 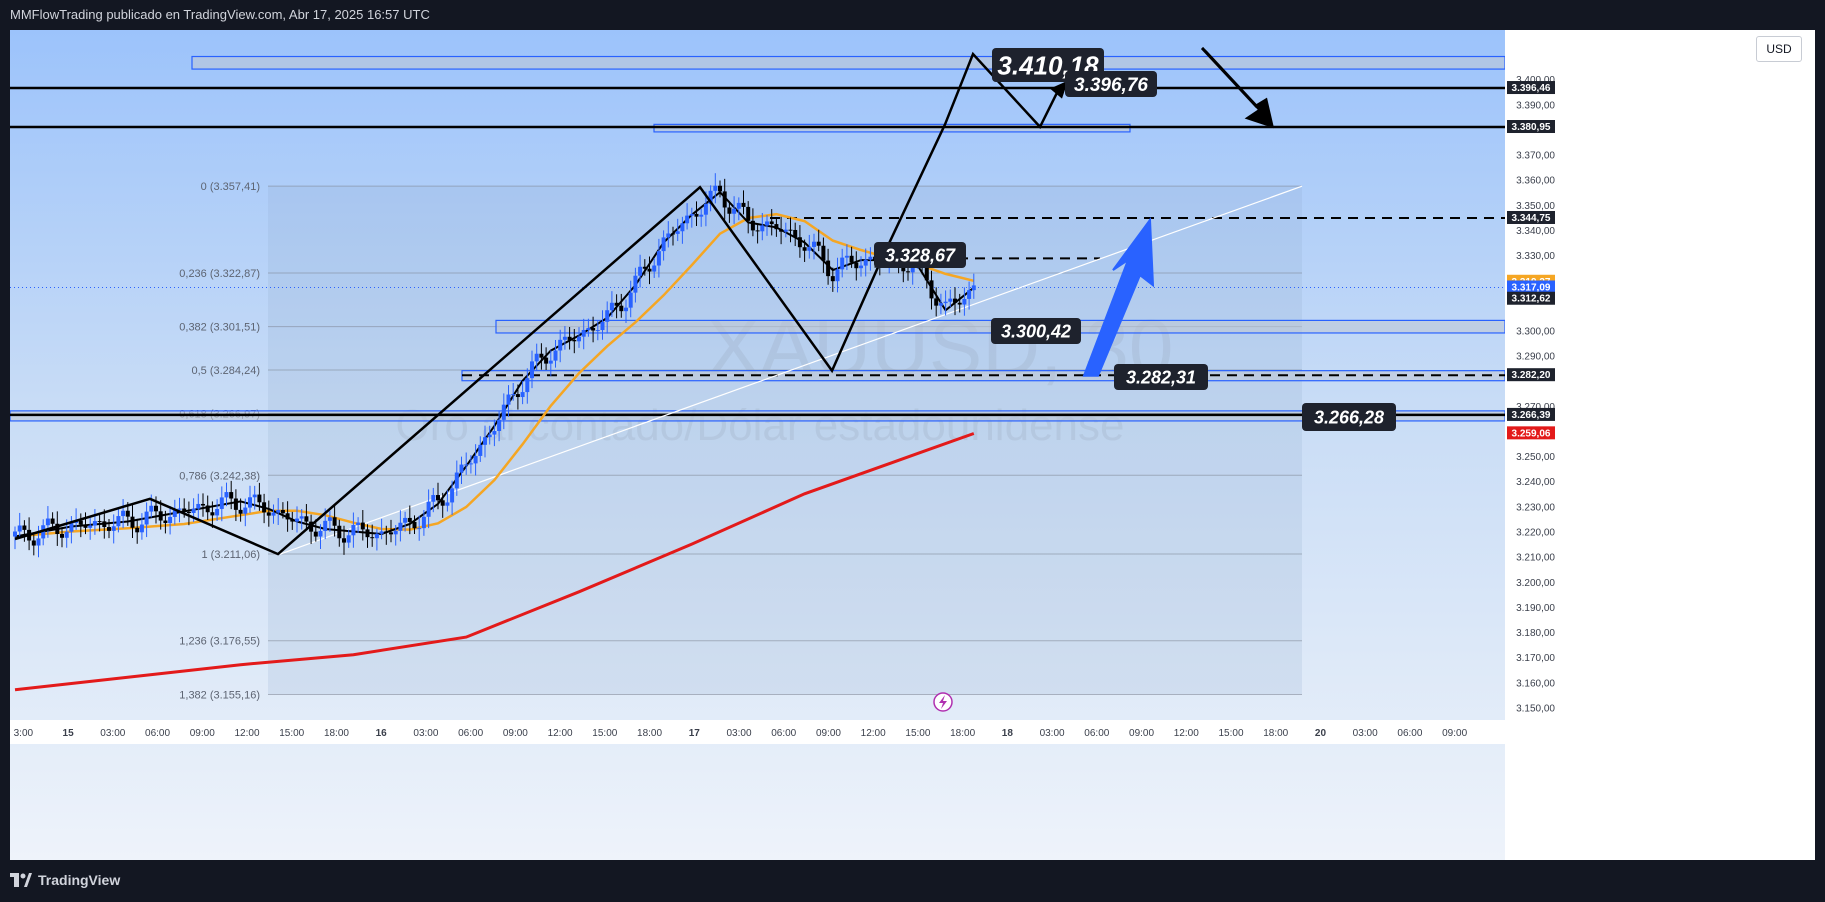 I want to click on price-axis-tick: 3.350,00, so click(x=1535, y=206).